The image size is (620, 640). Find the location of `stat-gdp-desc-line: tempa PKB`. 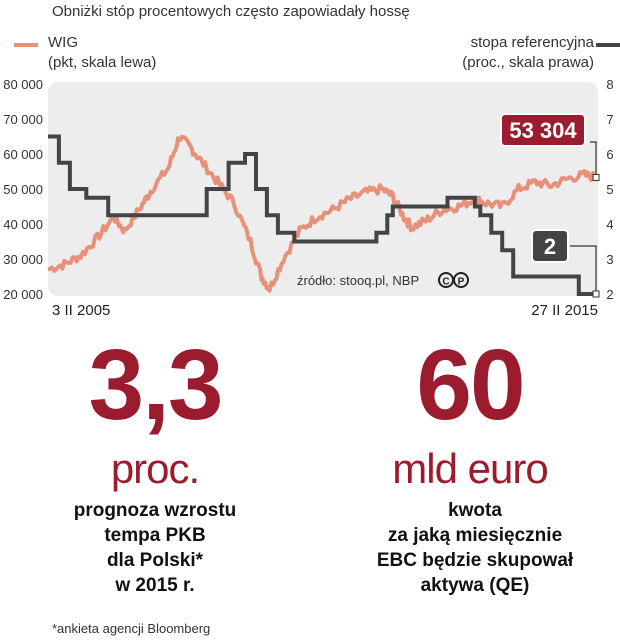

stat-gdp-desc-line: tempa PKB is located at coordinates (155, 535).